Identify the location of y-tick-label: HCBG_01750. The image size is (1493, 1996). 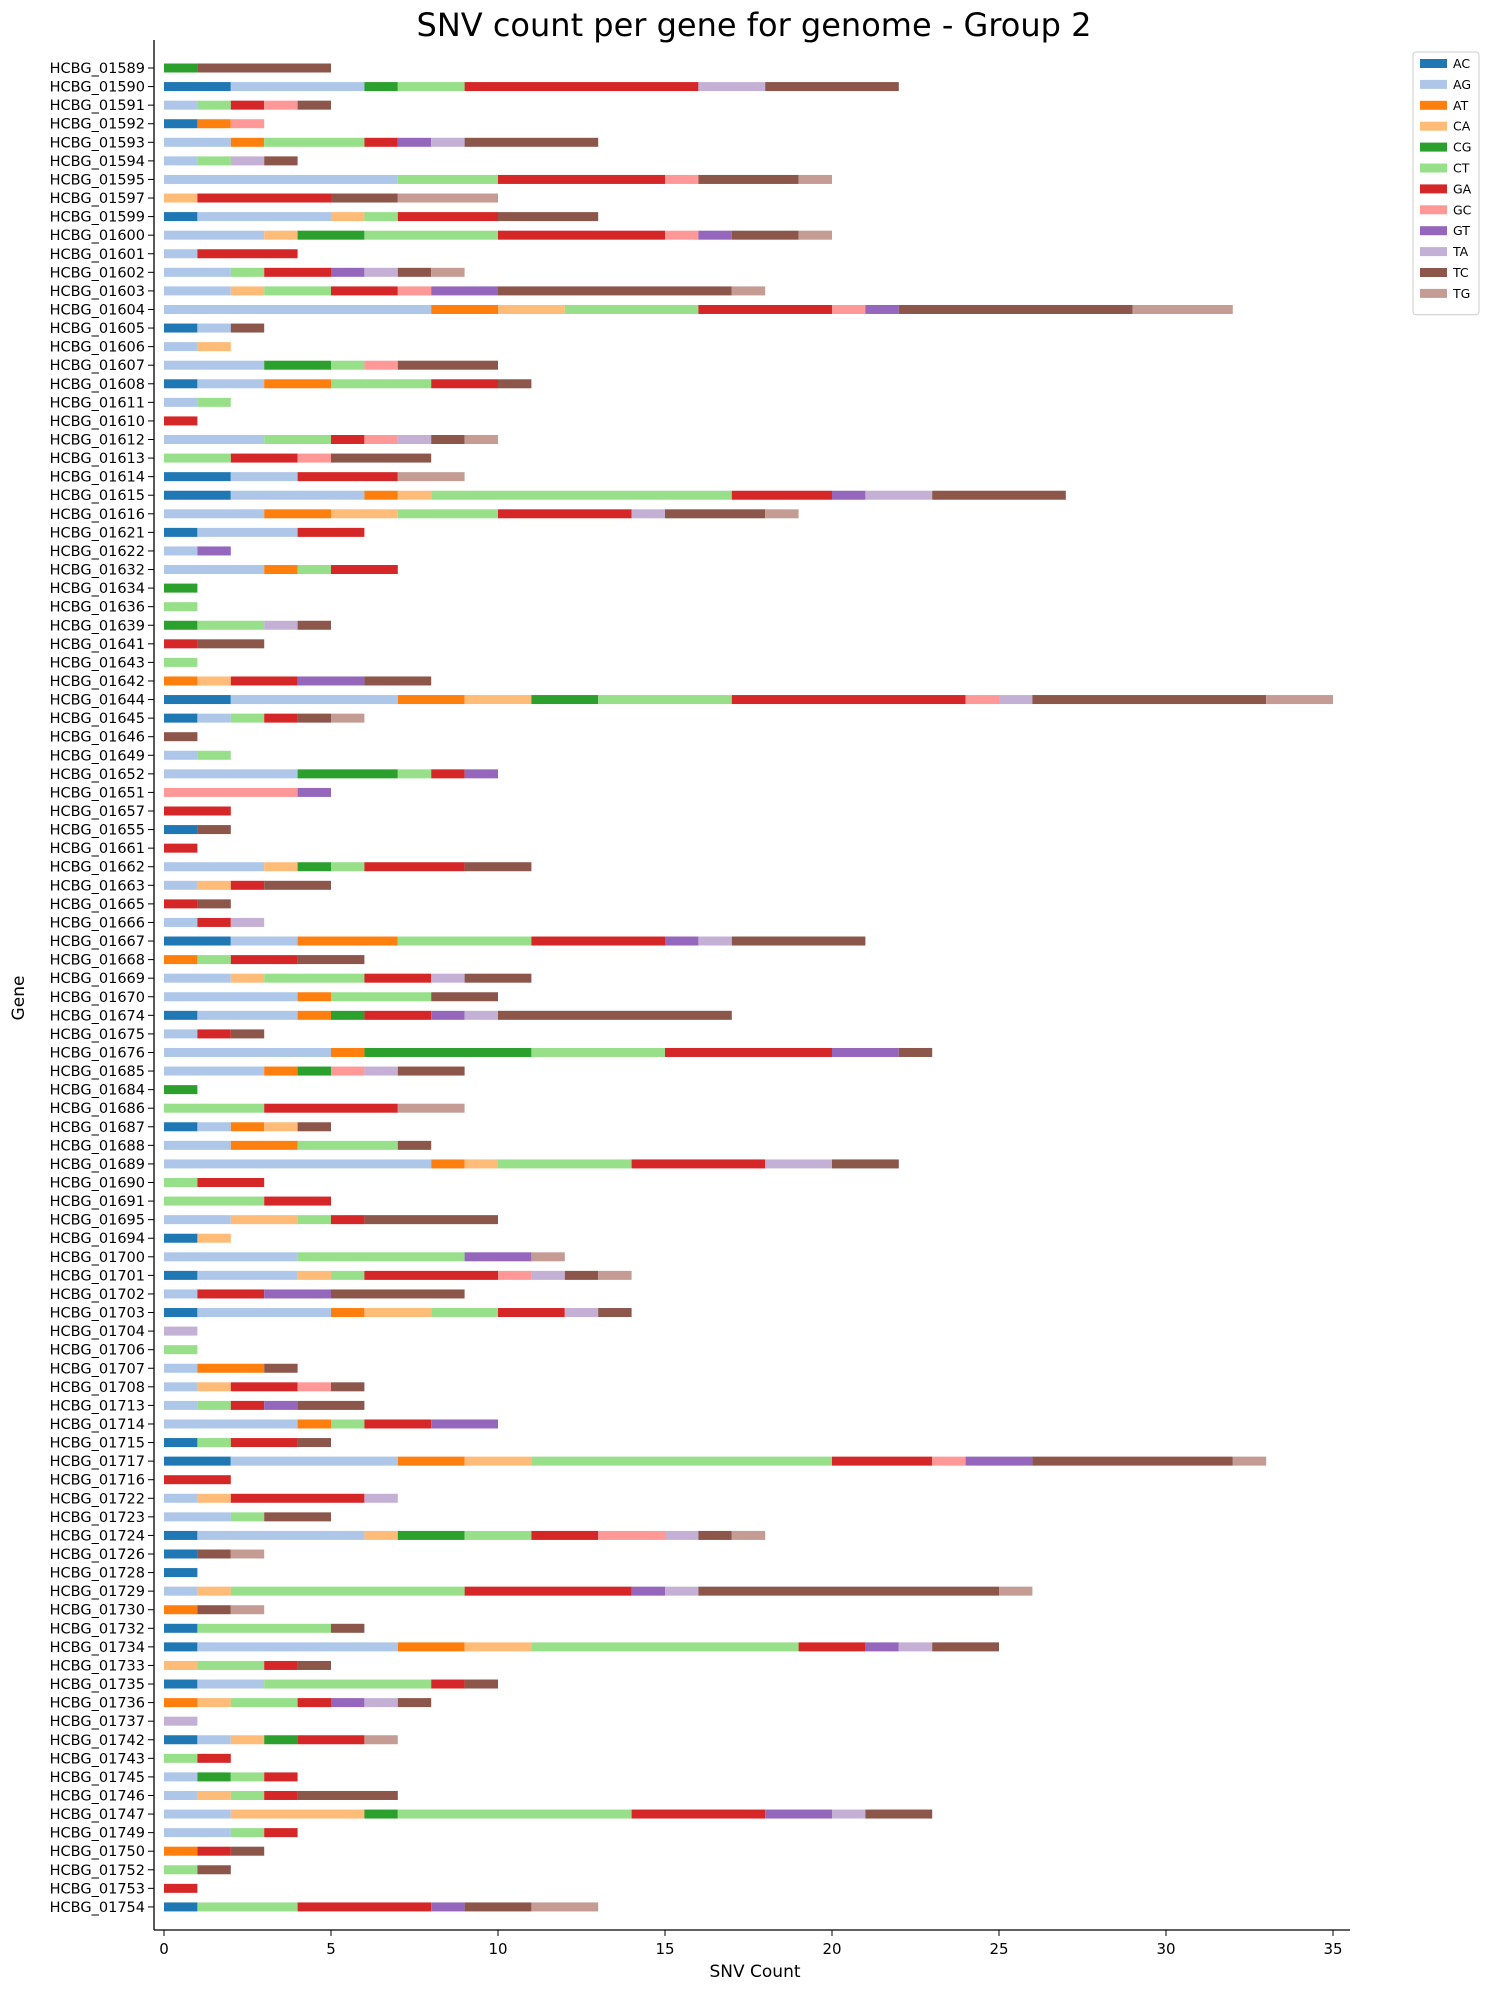
(97, 1852).